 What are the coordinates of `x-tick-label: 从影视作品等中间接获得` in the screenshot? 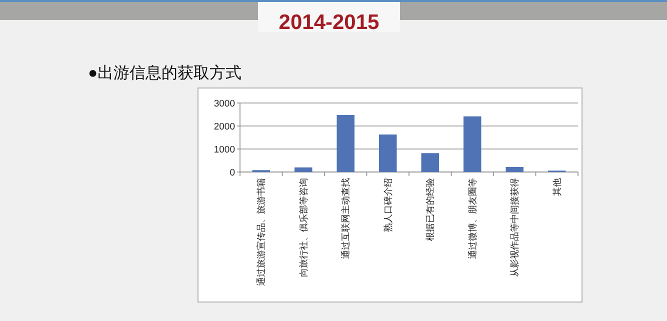 It's located at (515, 227).